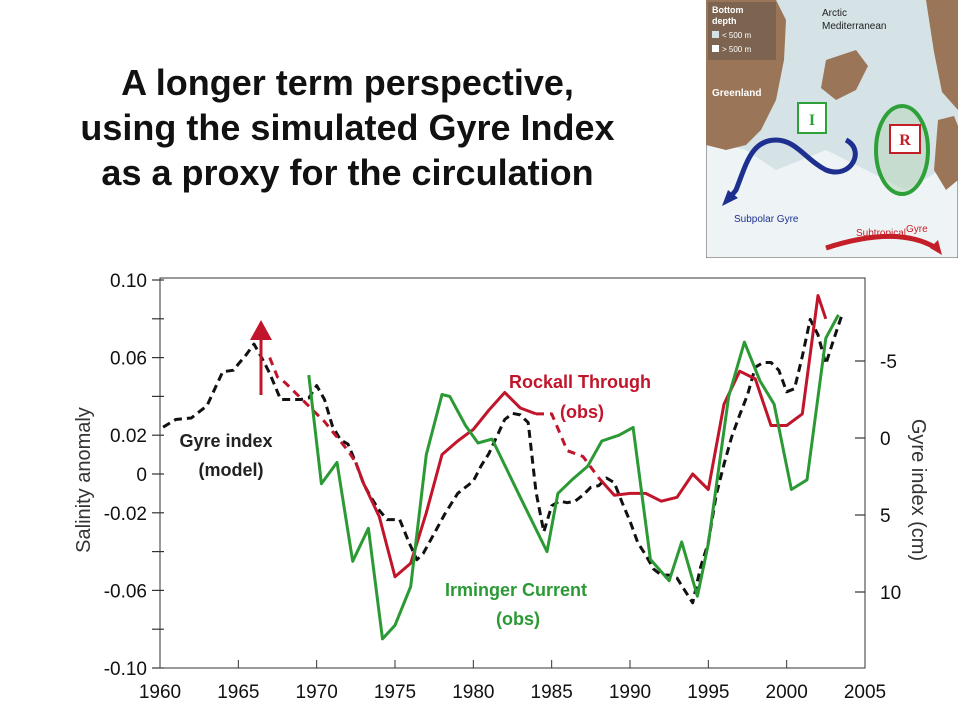 The height and width of the screenshot is (720, 960). Describe the element at coordinates (881, 233) in the screenshot. I see `subtropical-gyre-label: Subtropical` at that location.